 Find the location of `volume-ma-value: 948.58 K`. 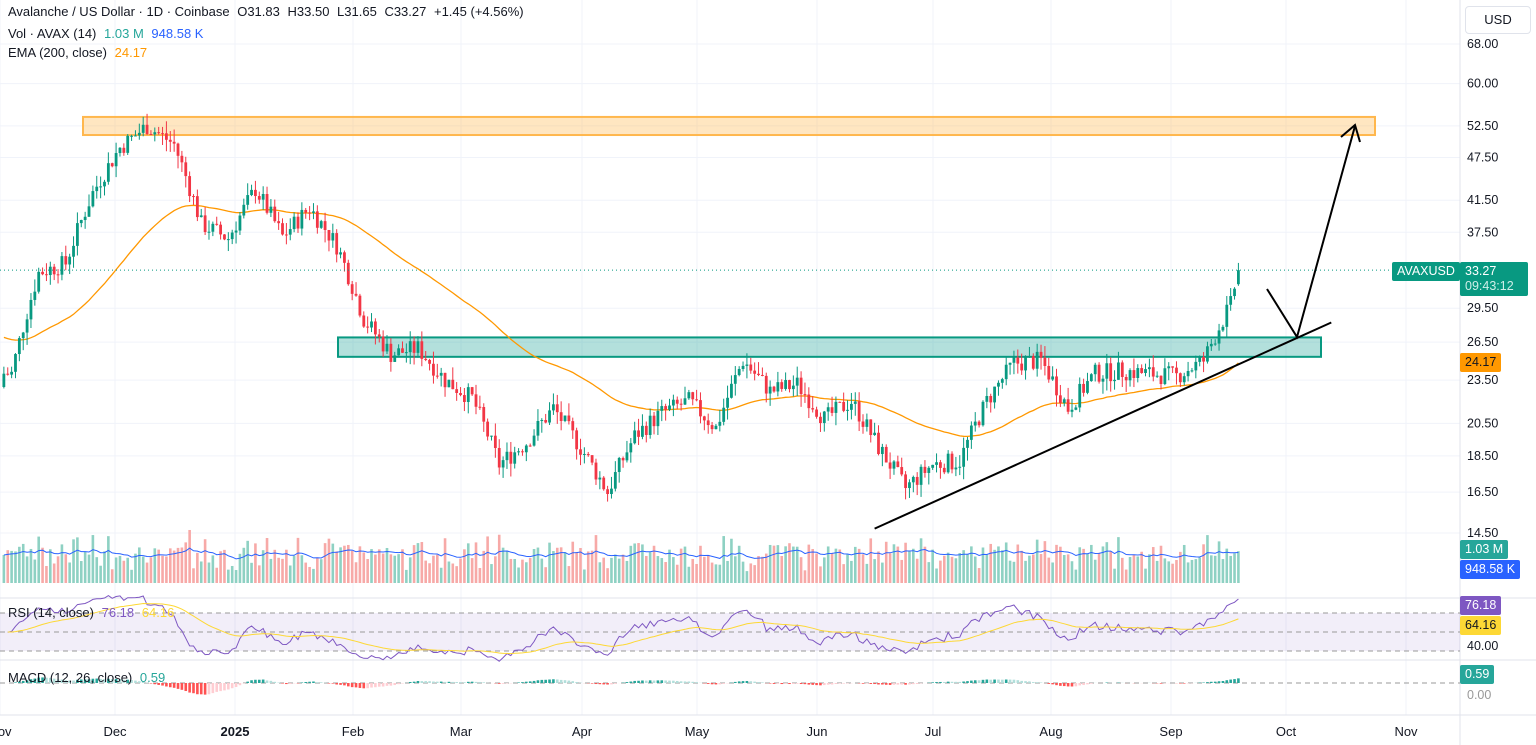

volume-ma-value: 948.58 K is located at coordinates (177, 33).